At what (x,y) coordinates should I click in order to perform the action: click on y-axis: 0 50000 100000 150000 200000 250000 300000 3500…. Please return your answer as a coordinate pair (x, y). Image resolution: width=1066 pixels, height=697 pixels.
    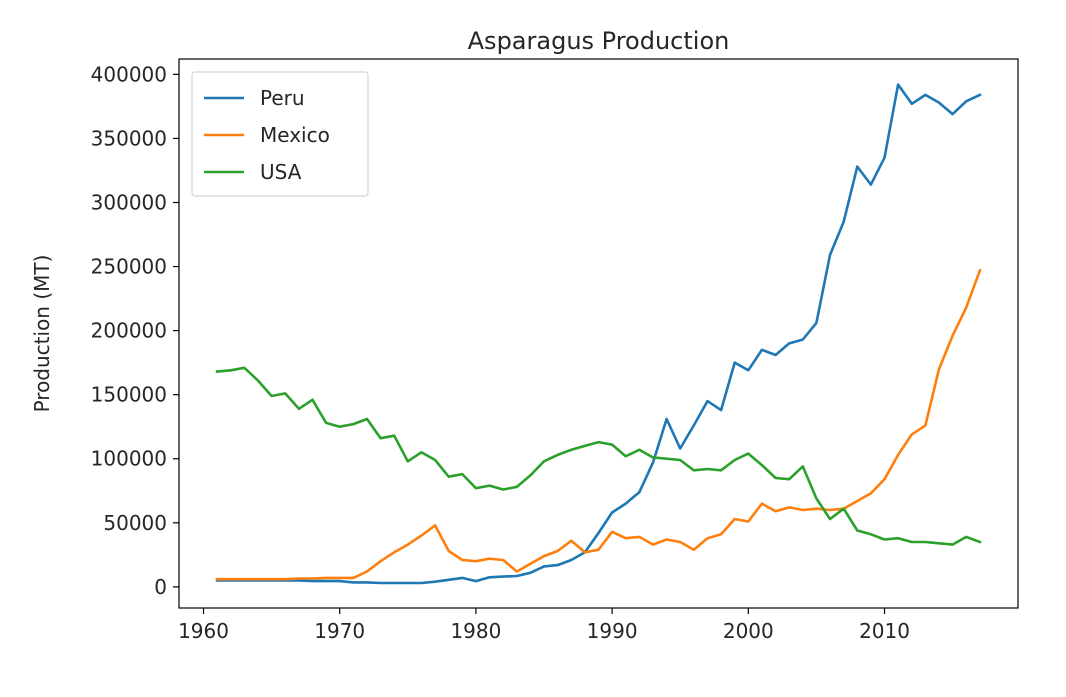
    Looking at the image, I should click on (135, 330).